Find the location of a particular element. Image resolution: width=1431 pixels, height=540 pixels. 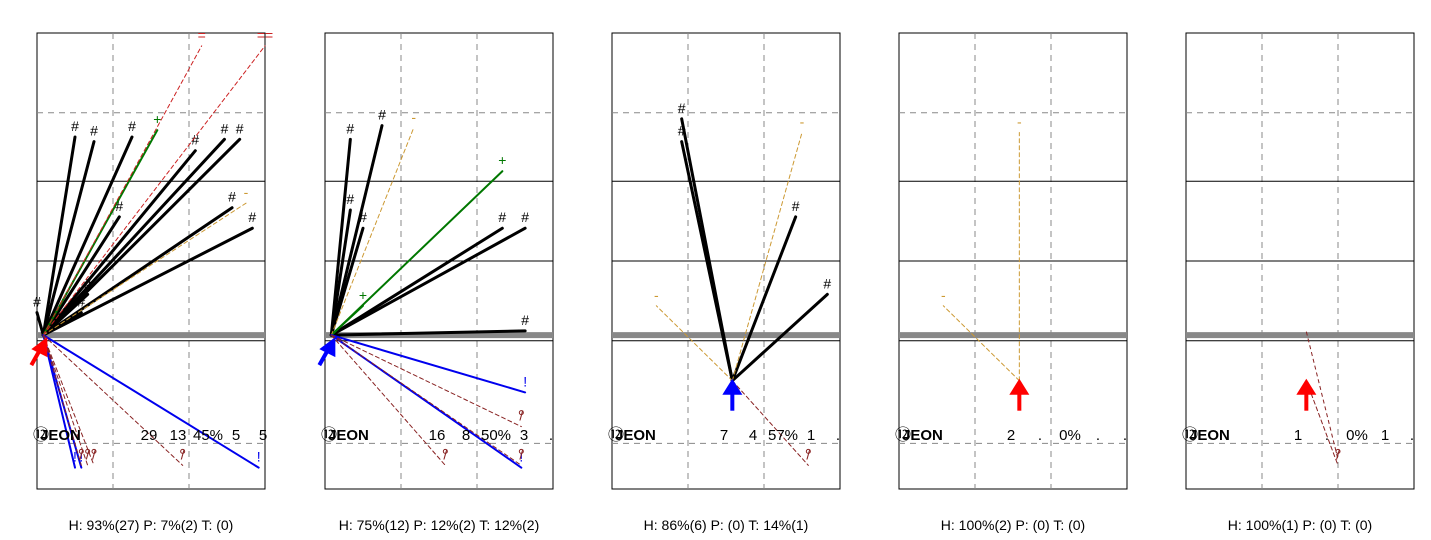

shot-marker: = is located at coordinates (202, 35).